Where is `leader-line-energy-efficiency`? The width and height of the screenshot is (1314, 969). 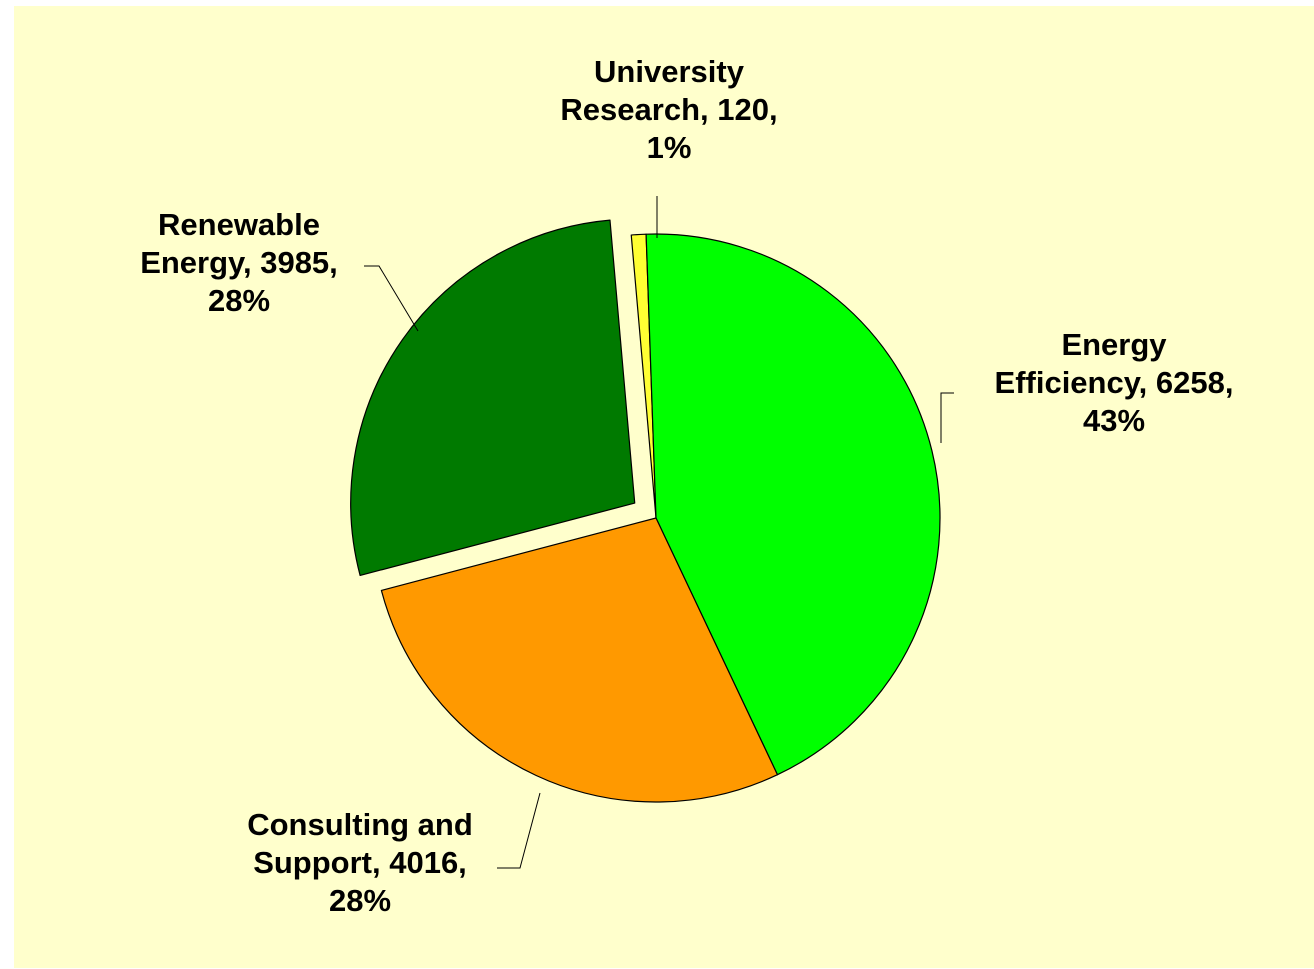
leader-line-energy-efficiency is located at coordinates (947, 417).